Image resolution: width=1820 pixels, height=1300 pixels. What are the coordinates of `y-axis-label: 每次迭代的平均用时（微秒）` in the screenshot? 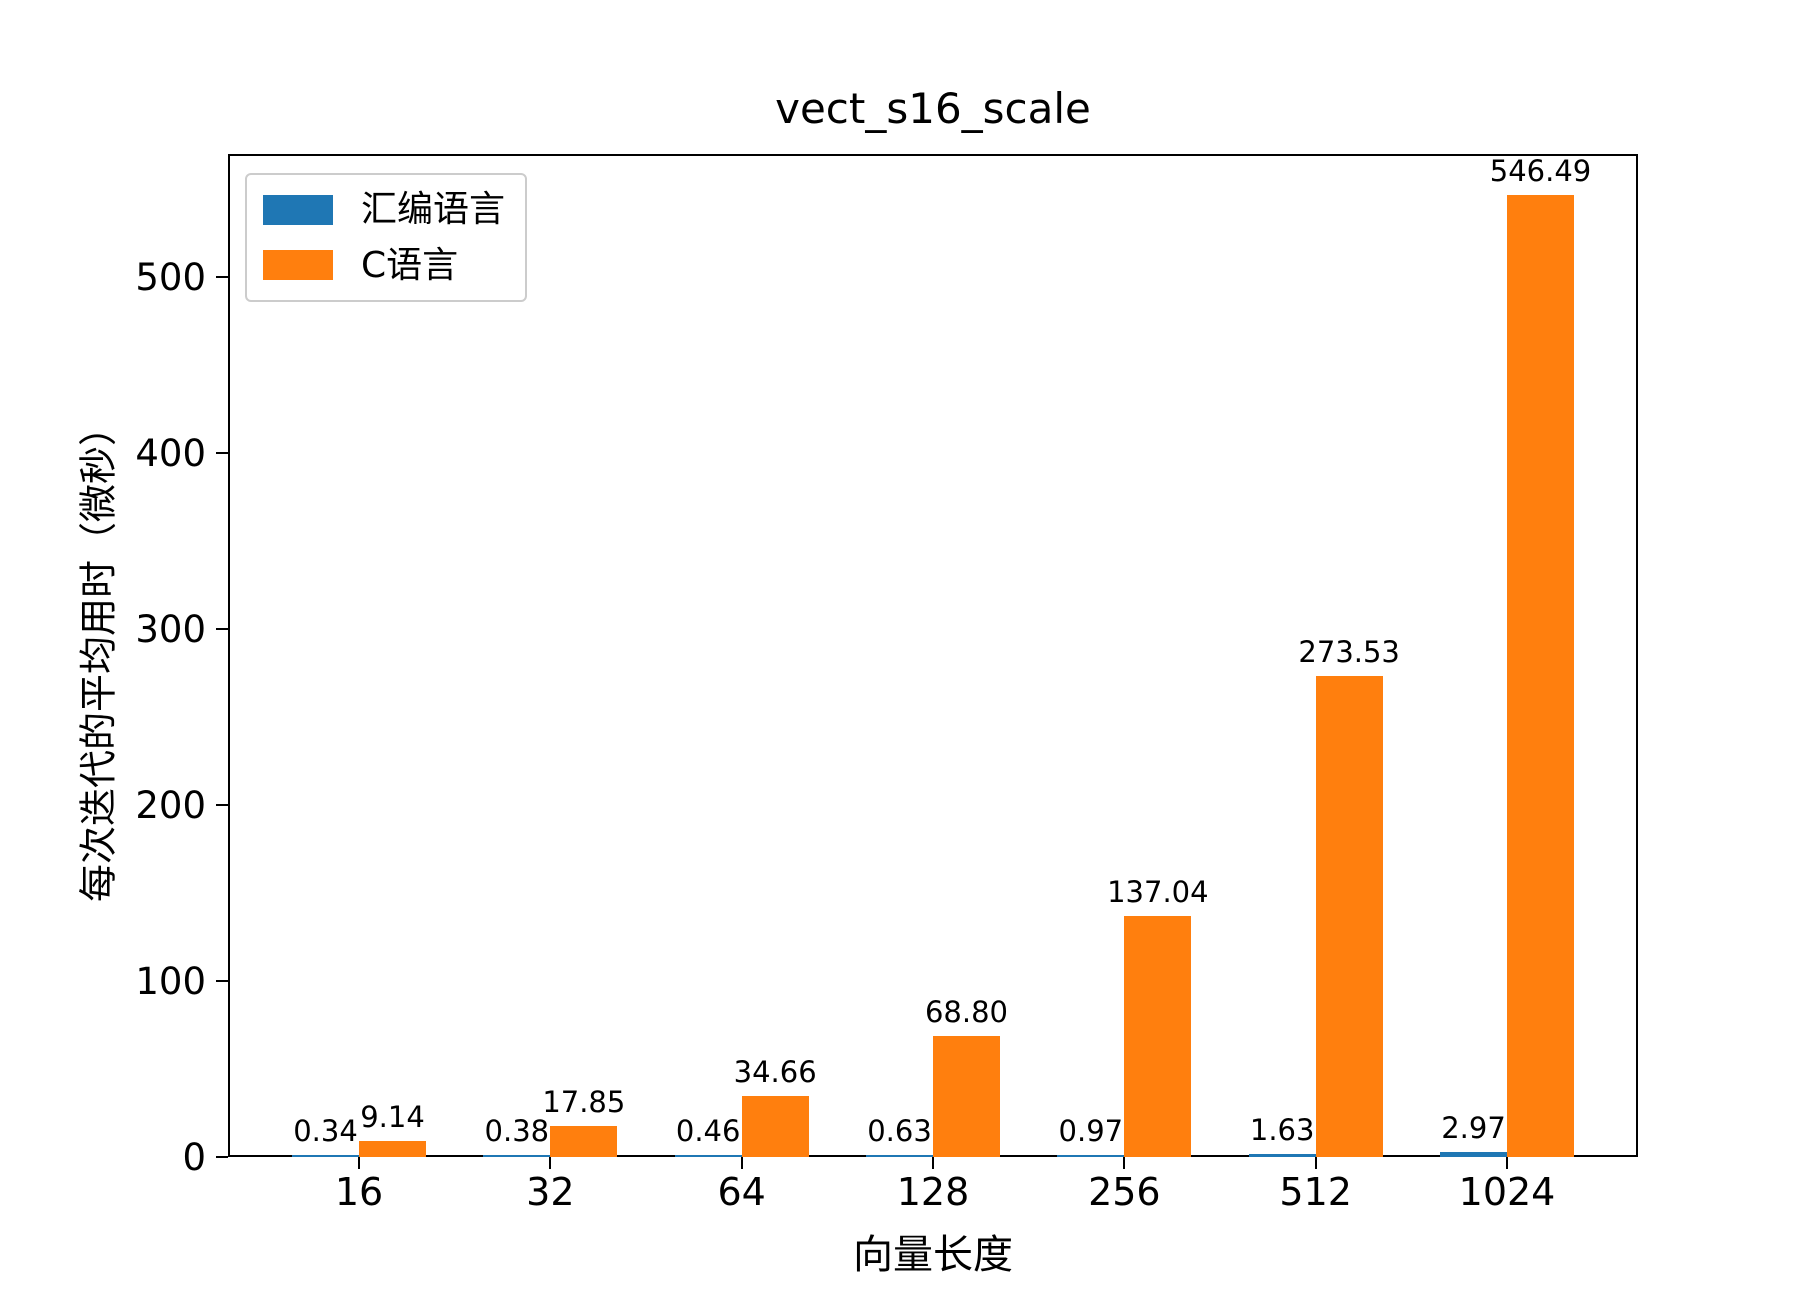 It's located at (98, 655).